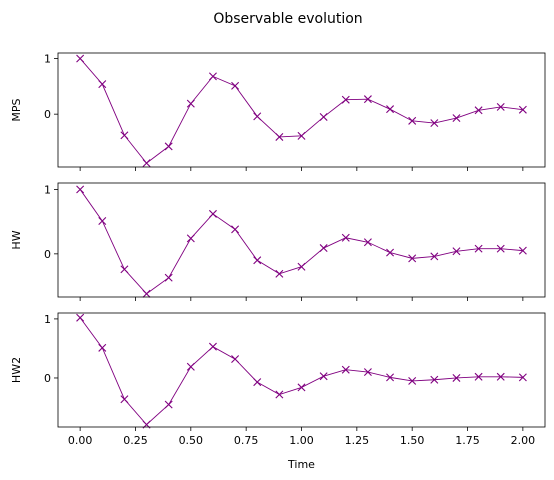 This screenshot has width=554, height=480. I want to click on y-axis-label: HW2, so click(16, 370).